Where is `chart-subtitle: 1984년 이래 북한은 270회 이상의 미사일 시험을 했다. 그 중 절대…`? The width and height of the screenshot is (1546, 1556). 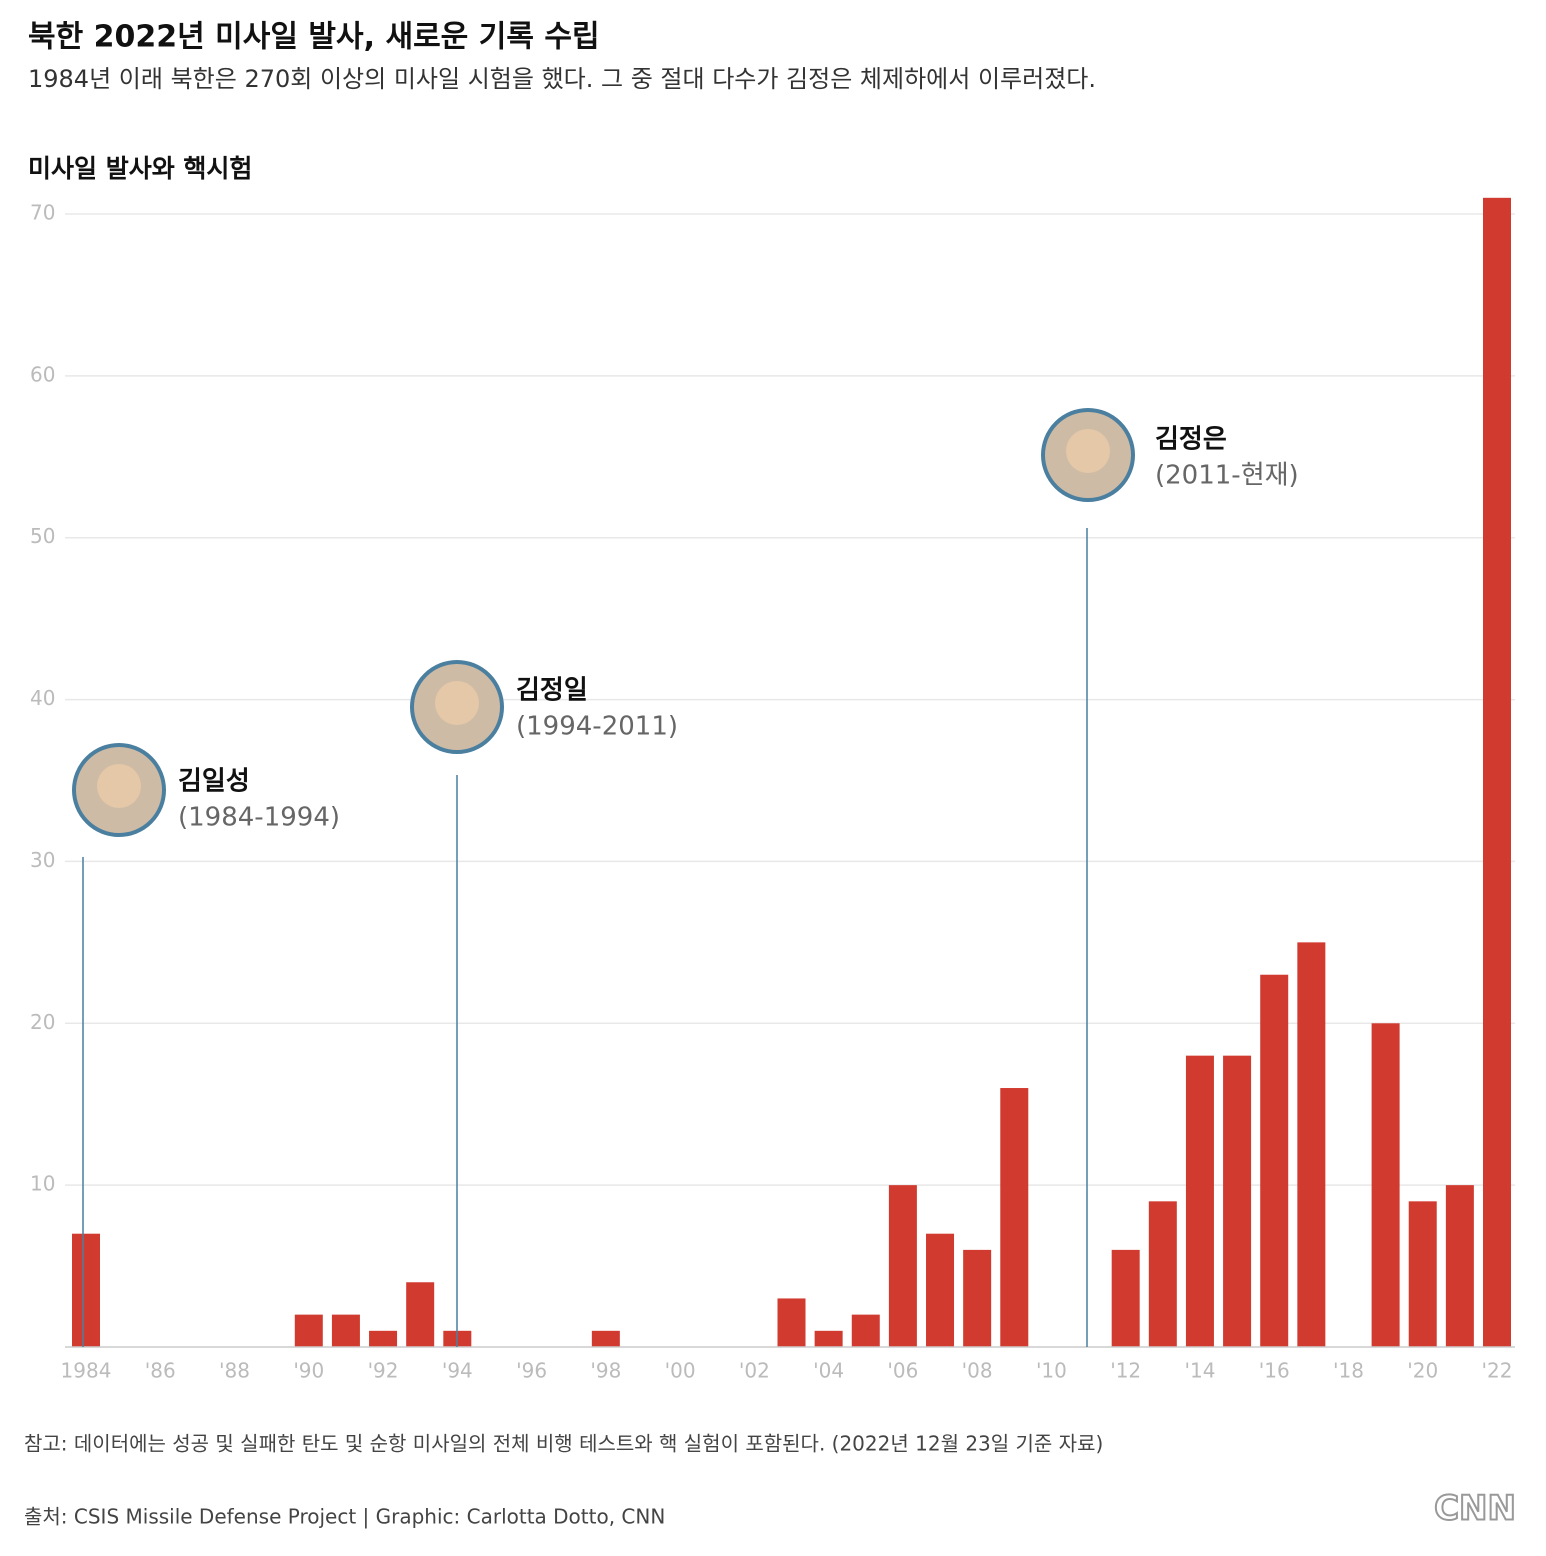
chart-subtitle: 1984년 이래 북한은 270회 이상의 미사일 시험을 했다. 그 중 절대… is located at coordinates (562, 79).